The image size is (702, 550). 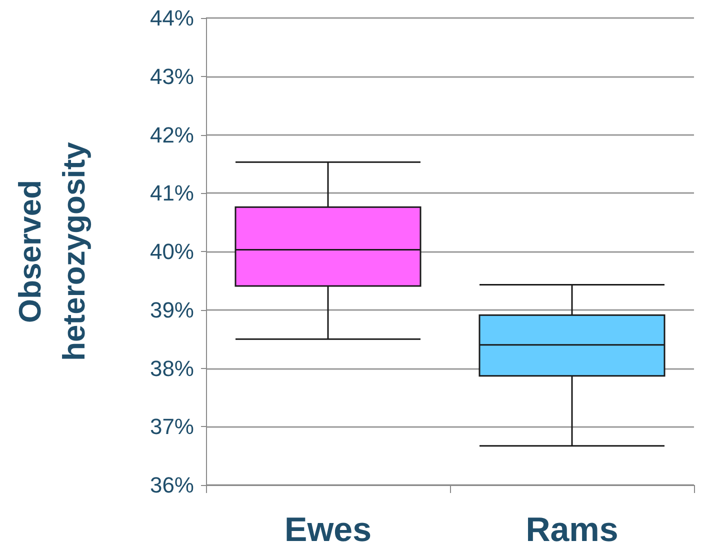 What do you see at coordinates (172, 135) in the screenshot?
I see `y-tick-label: 42%` at bounding box center [172, 135].